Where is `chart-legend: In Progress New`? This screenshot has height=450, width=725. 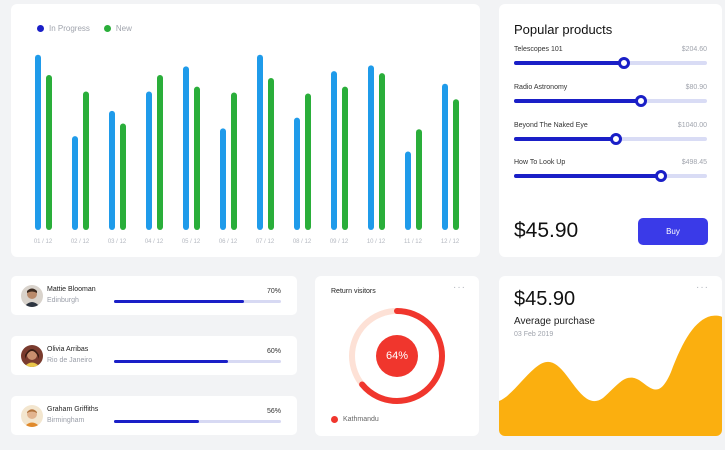 chart-legend: In Progress New is located at coordinates (84, 28).